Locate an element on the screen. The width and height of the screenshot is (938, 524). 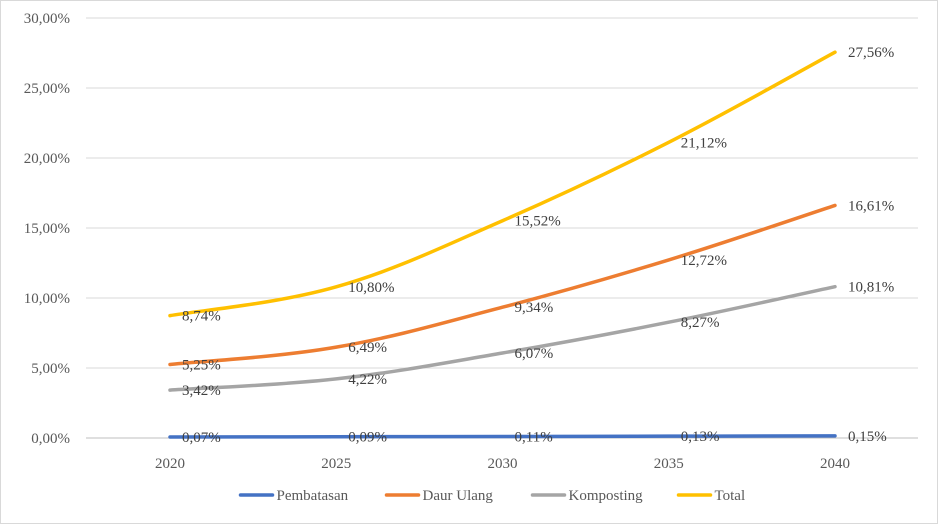
y-tick-label: 10,00% is located at coordinates (47, 299).